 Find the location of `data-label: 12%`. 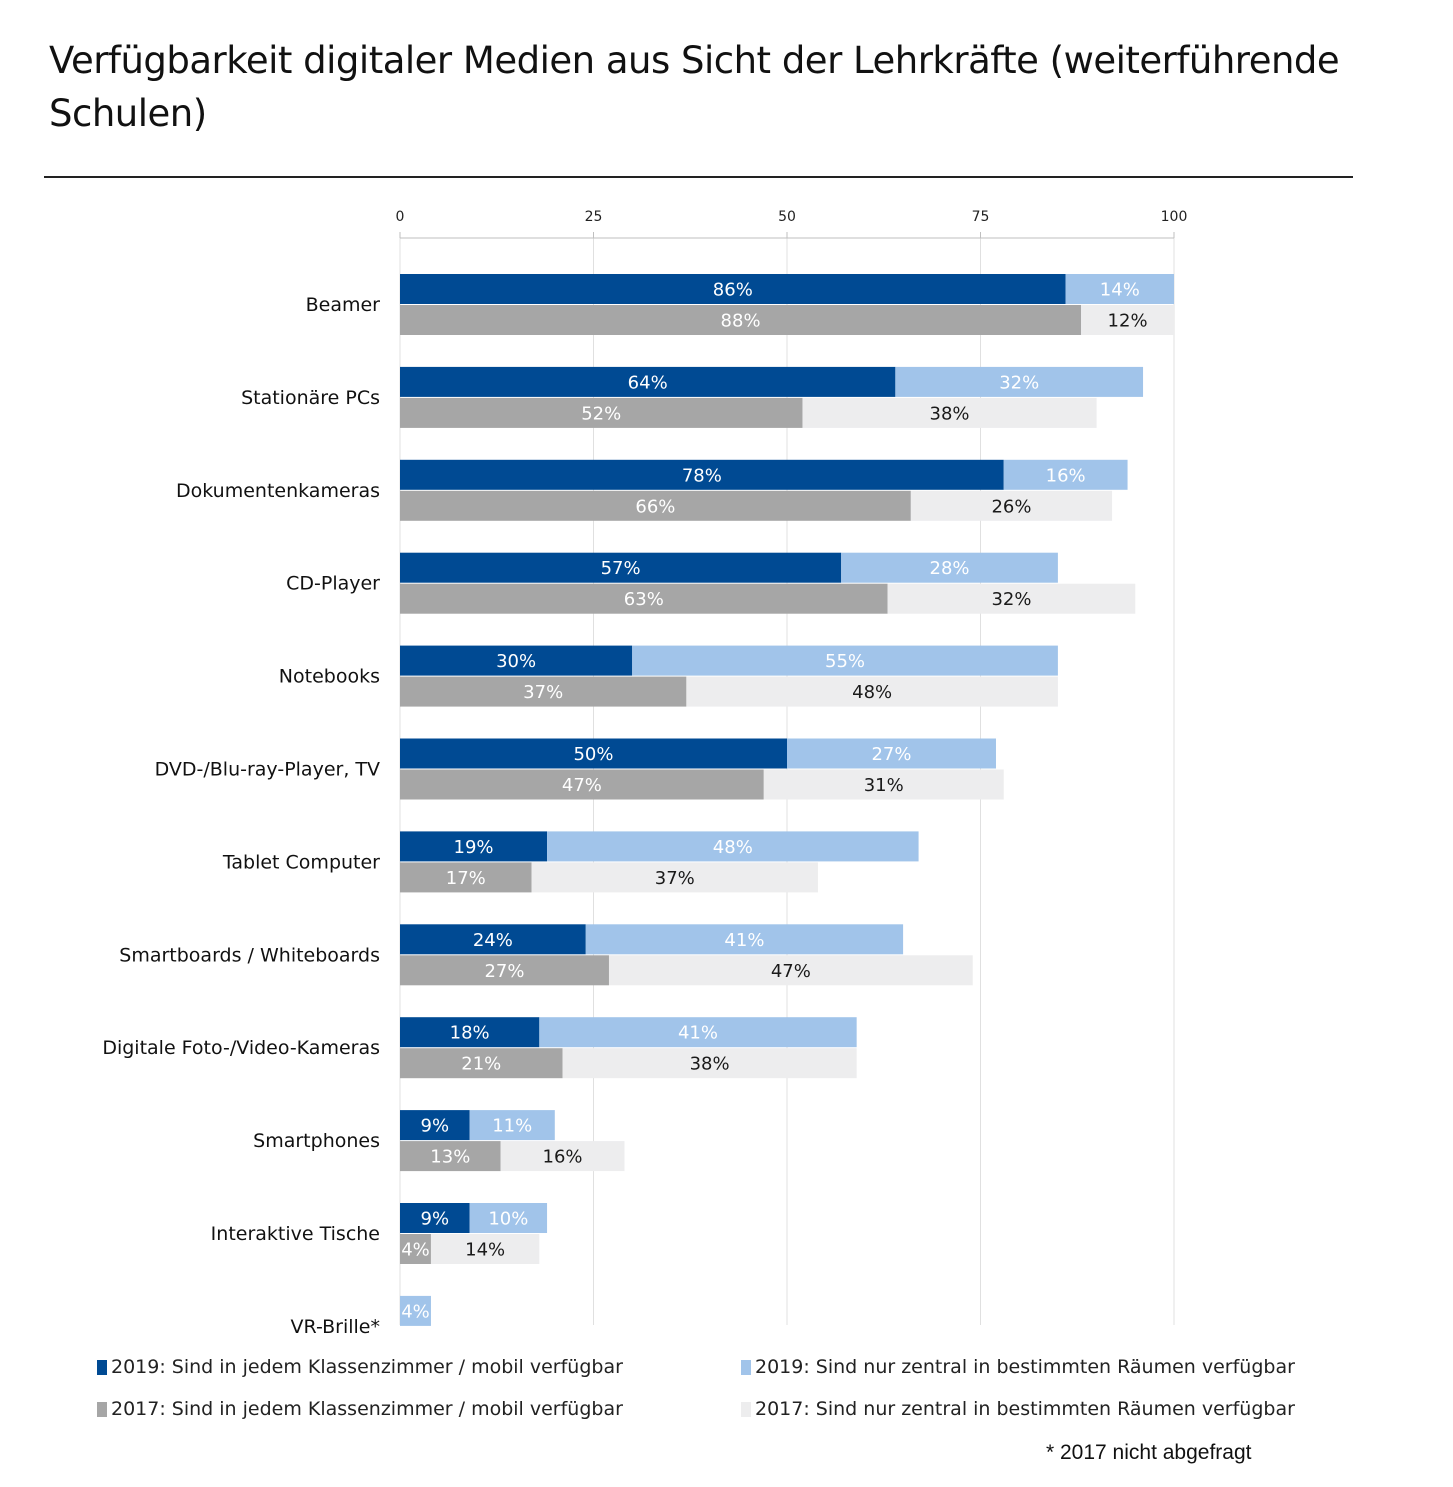

data-label: 12% is located at coordinates (1128, 321).